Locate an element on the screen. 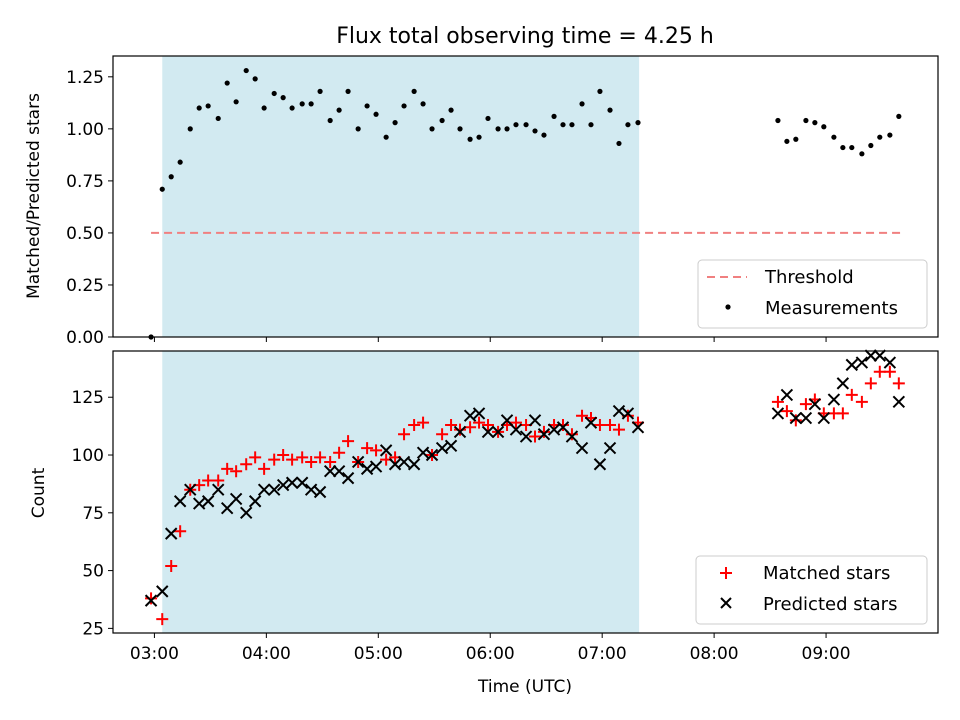 This screenshot has height=720, width=960. legend-matched-label: Matched stars is located at coordinates (826, 573).